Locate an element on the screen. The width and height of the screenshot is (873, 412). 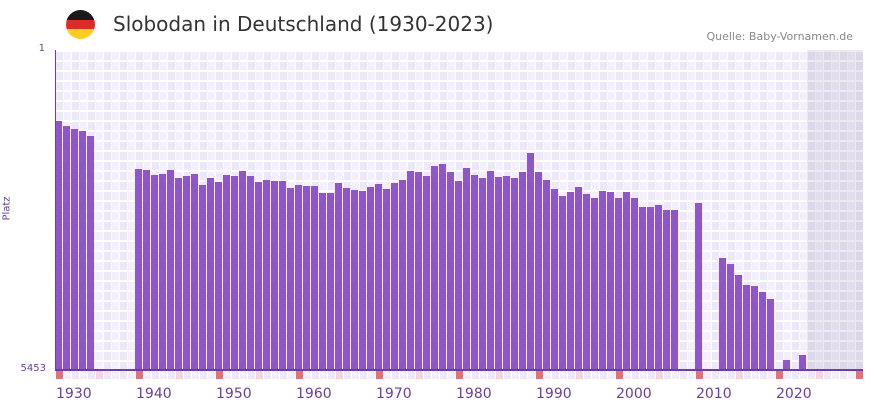
bar-1988 is located at coordinates (522, 271).